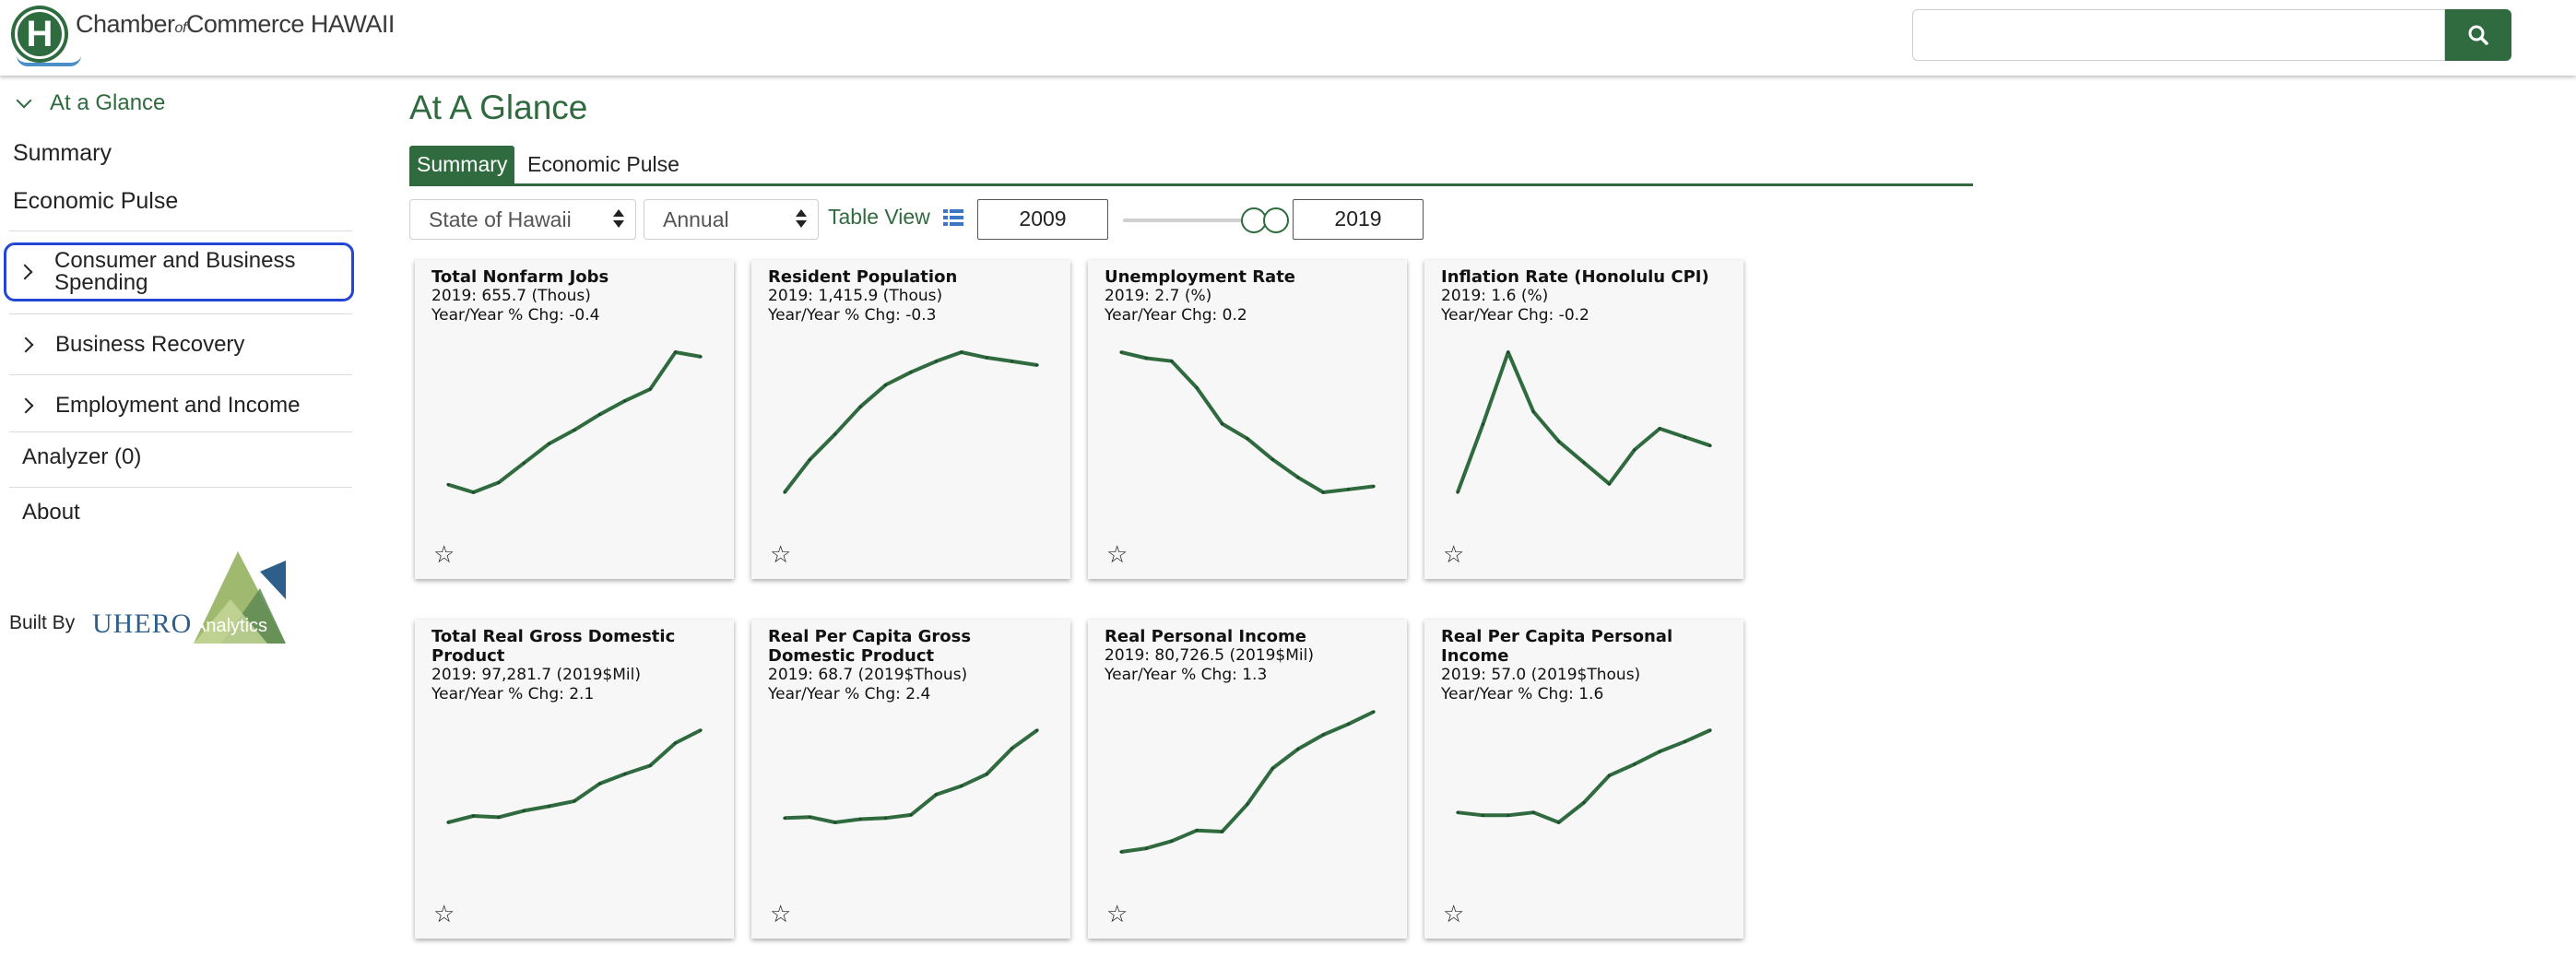 The height and width of the screenshot is (957, 2576). Describe the element at coordinates (863, 277) in the screenshot. I see `card-title: Resident Population` at that location.